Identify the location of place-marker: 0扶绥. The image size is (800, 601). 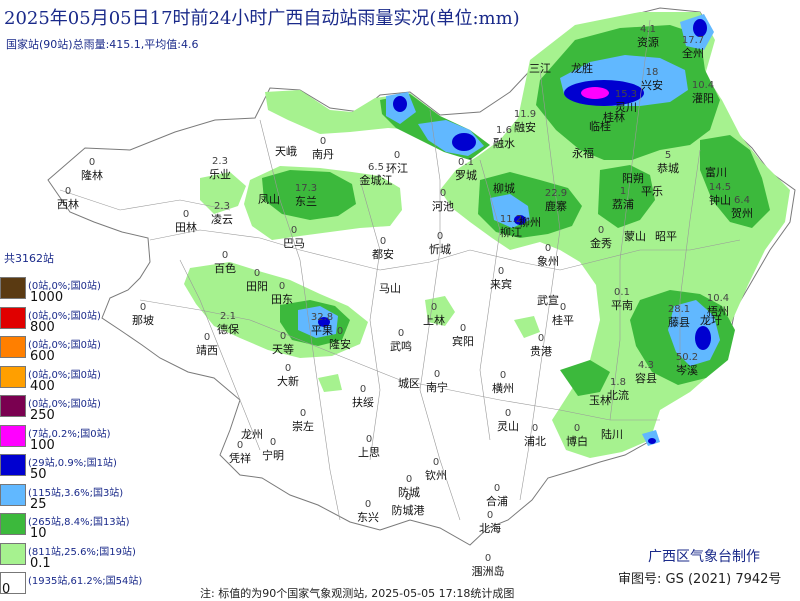
(363, 396).